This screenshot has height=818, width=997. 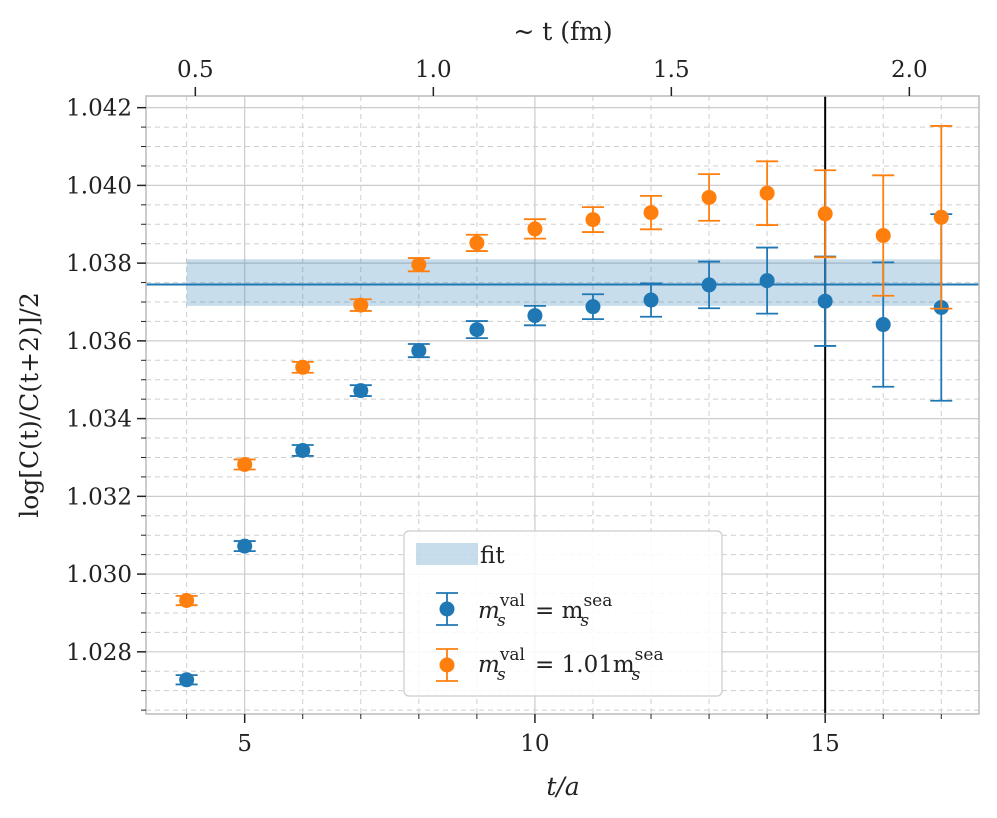 I want to click on y-tick-label: 1.034, so click(x=99, y=420).